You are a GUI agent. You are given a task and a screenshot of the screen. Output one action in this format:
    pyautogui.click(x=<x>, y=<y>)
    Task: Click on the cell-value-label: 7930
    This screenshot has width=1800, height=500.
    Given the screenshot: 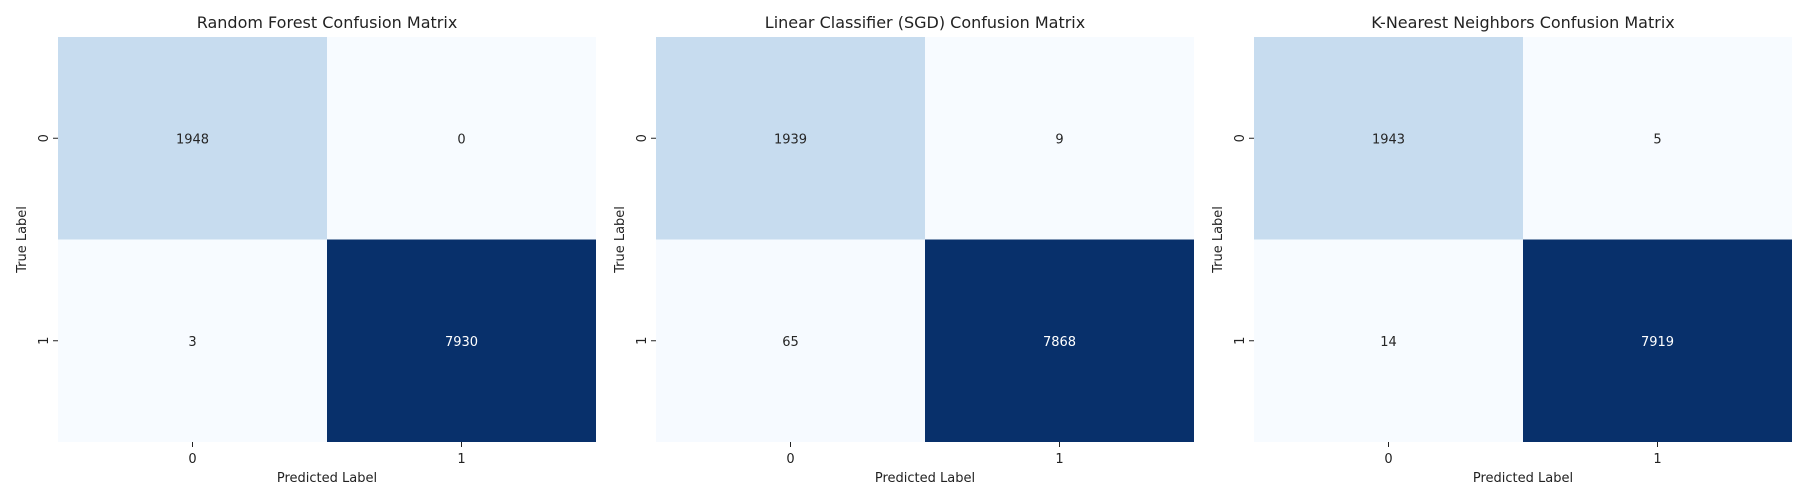 What is the action you would take?
    pyautogui.click(x=461, y=342)
    